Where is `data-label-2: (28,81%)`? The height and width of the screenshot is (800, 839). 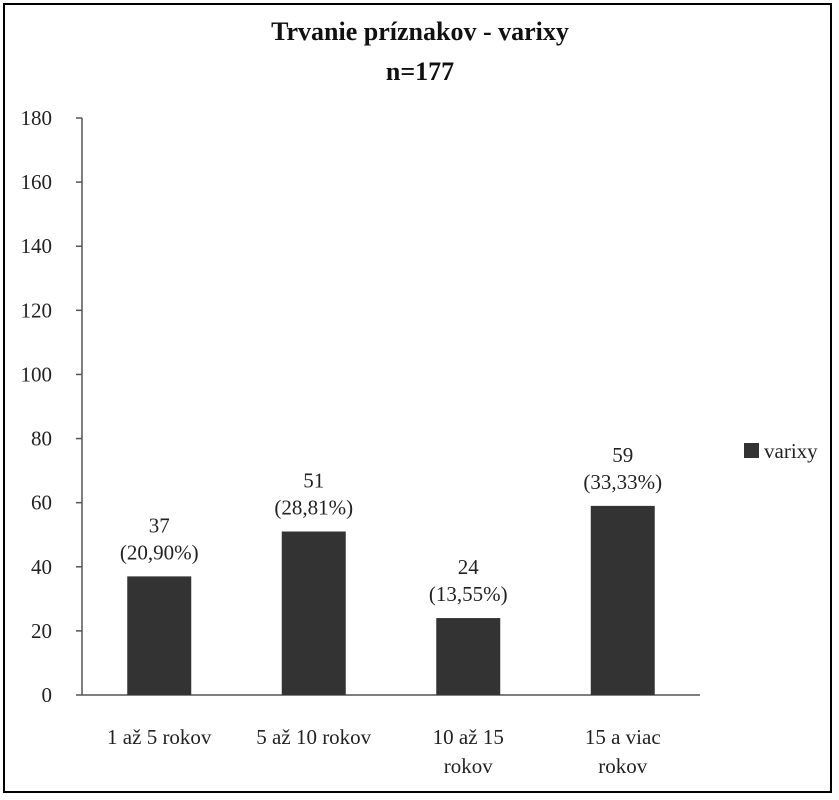
data-label-2: (28,81%) is located at coordinates (313, 508).